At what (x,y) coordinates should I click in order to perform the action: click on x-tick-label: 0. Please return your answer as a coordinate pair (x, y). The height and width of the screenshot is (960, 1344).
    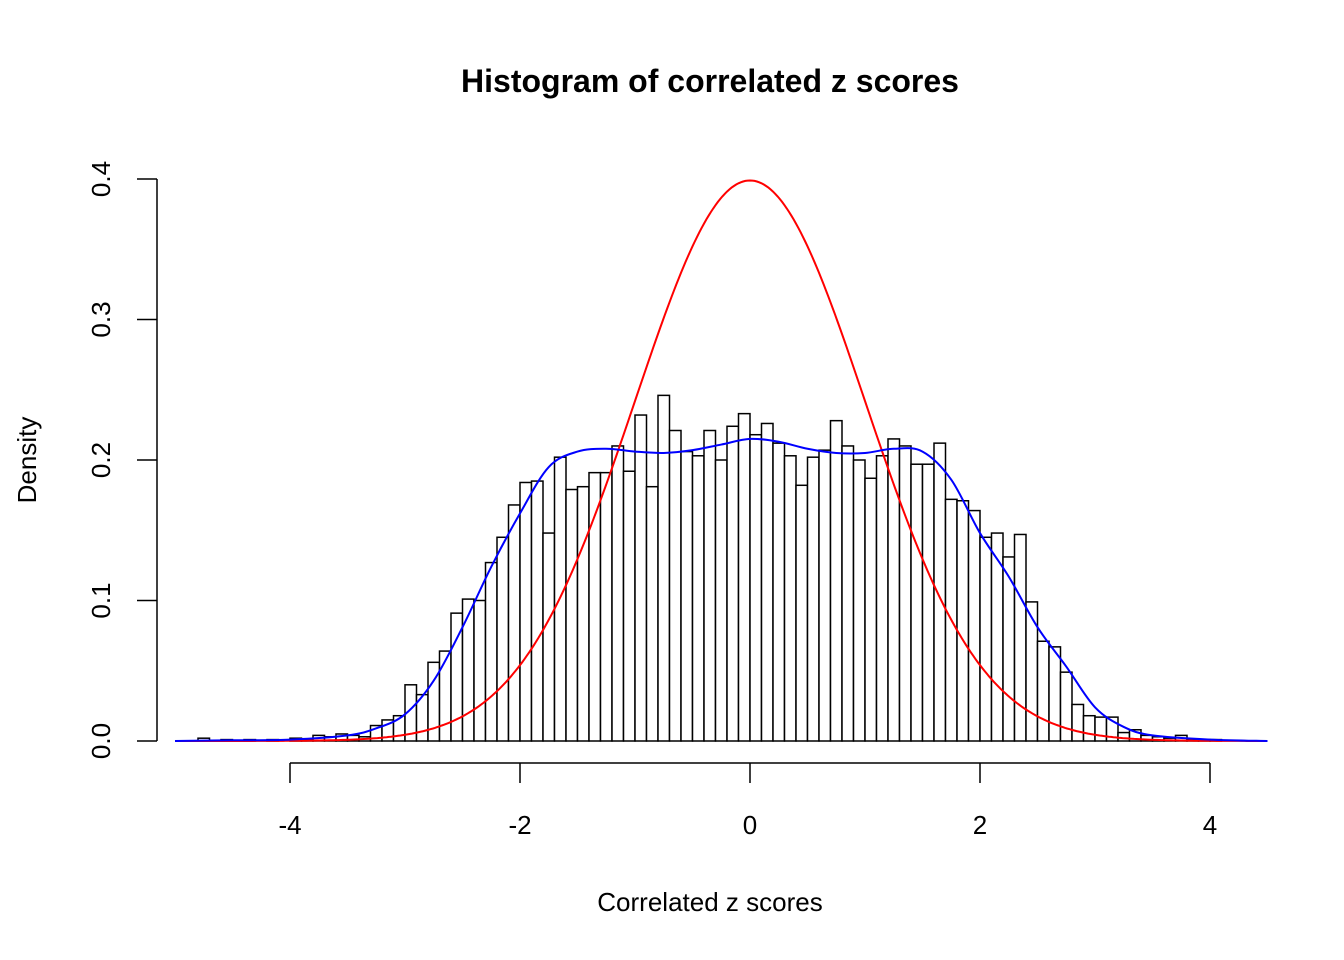
    Looking at the image, I should click on (750, 825).